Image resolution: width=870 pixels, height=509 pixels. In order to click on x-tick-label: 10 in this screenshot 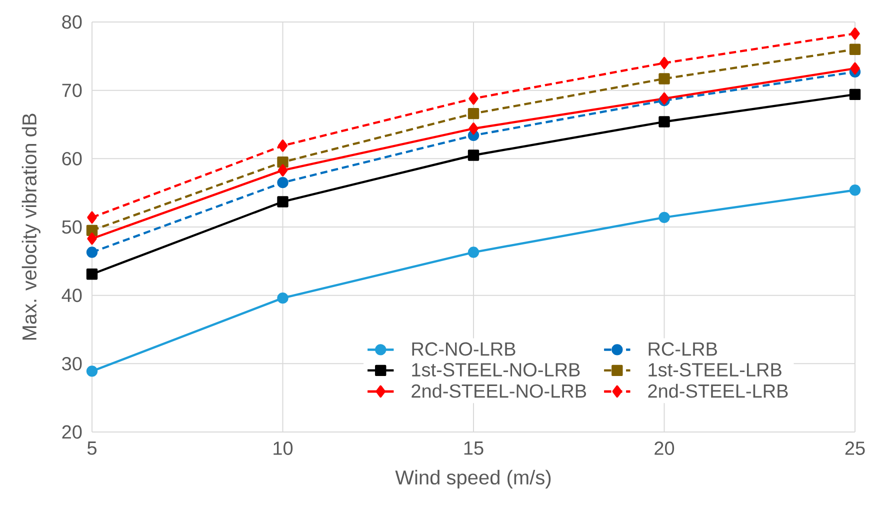, I will do `click(283, 448)`.